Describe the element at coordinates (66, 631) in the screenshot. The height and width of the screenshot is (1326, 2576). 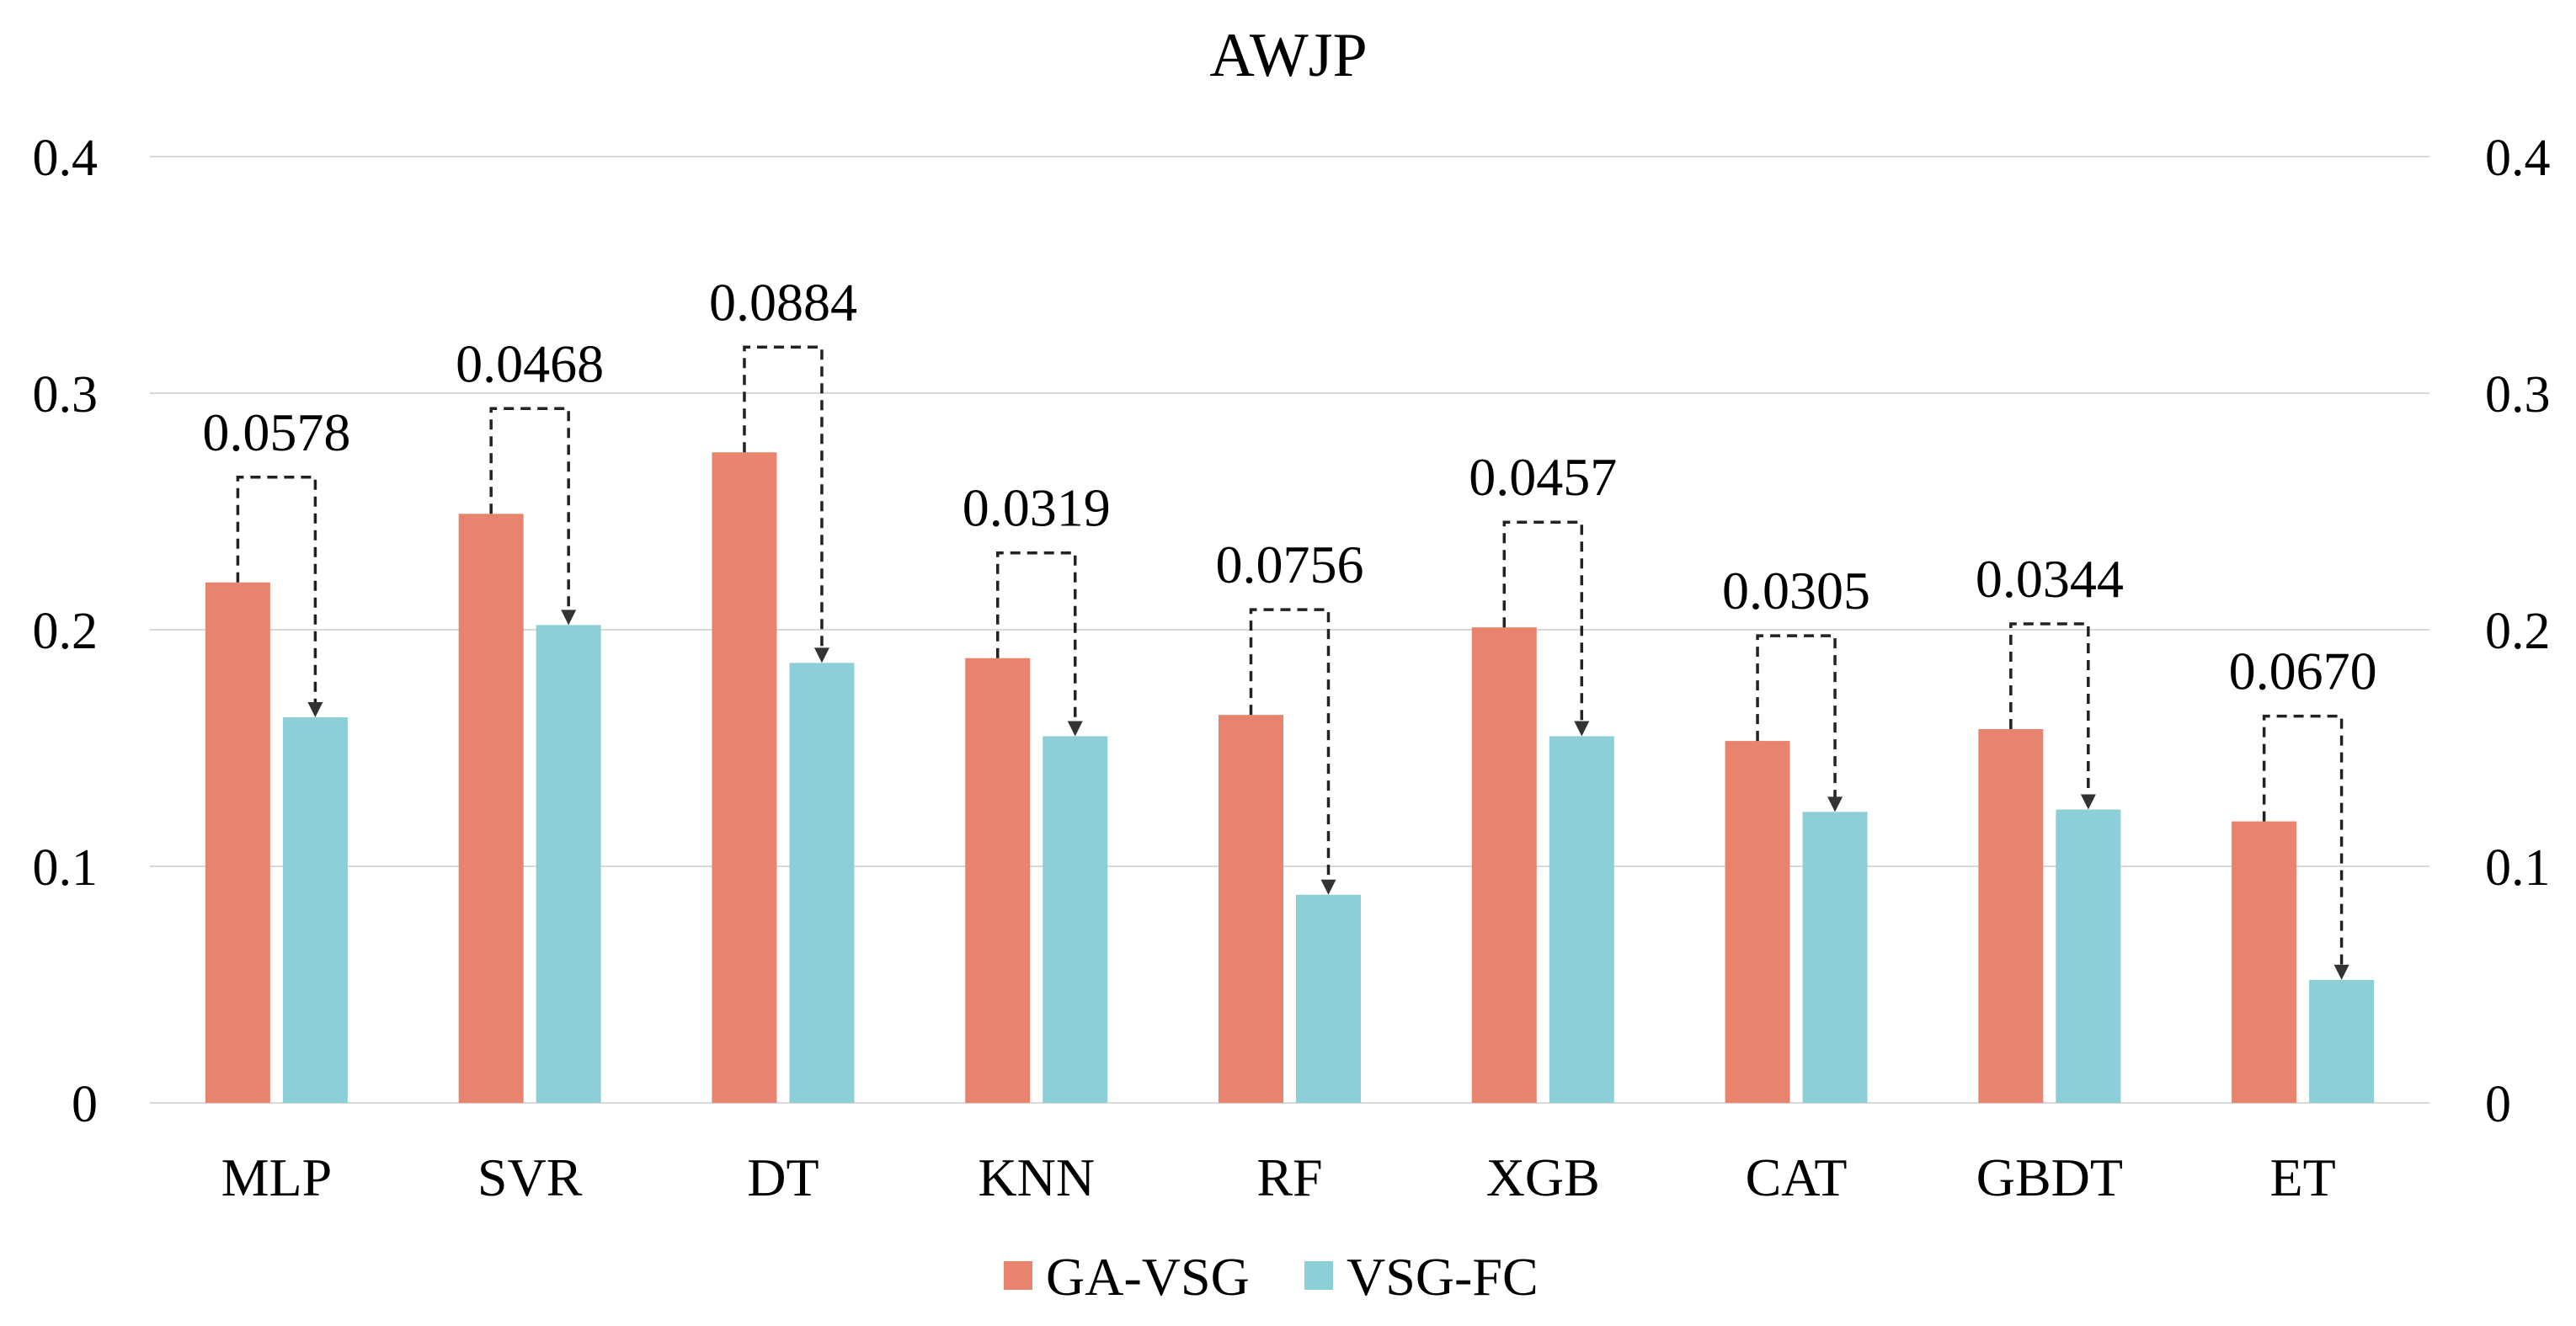
I see `y-tick-label-left: 0.2` at that location.